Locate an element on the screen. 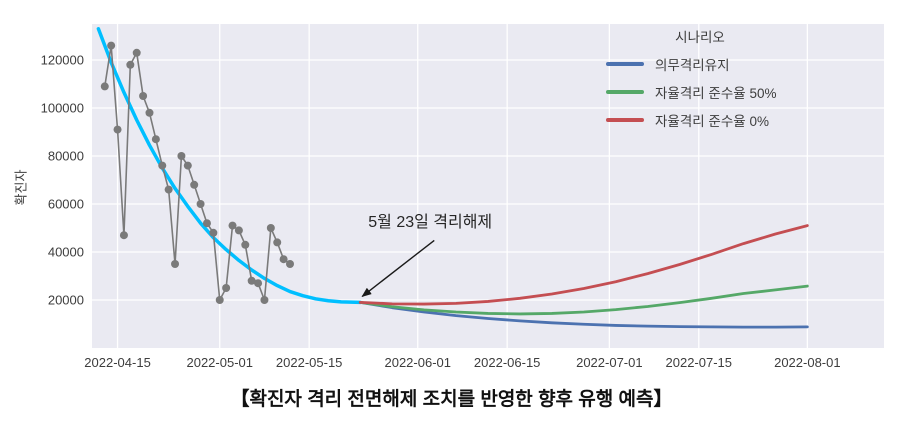 The image size is (903, 435). x-tick-label: 2022-07-01 is located at coordinates (609, 362).